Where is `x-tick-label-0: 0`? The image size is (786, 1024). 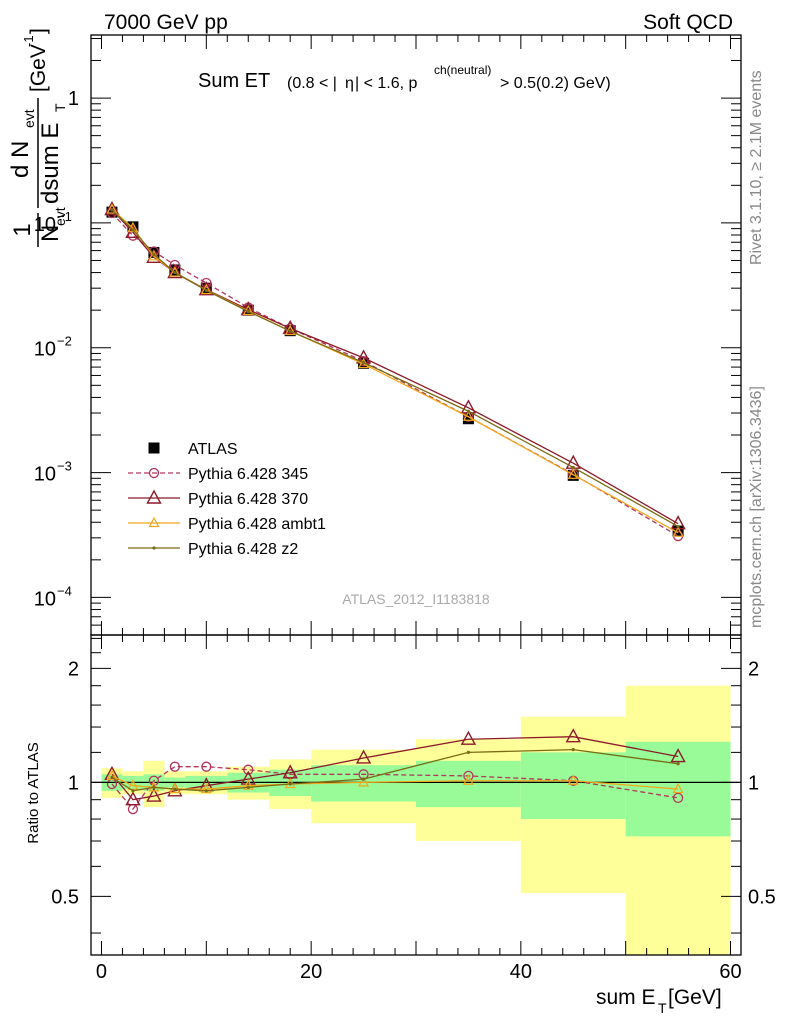
x-tick-label-0: 0 is located at coordinates (101, 972).